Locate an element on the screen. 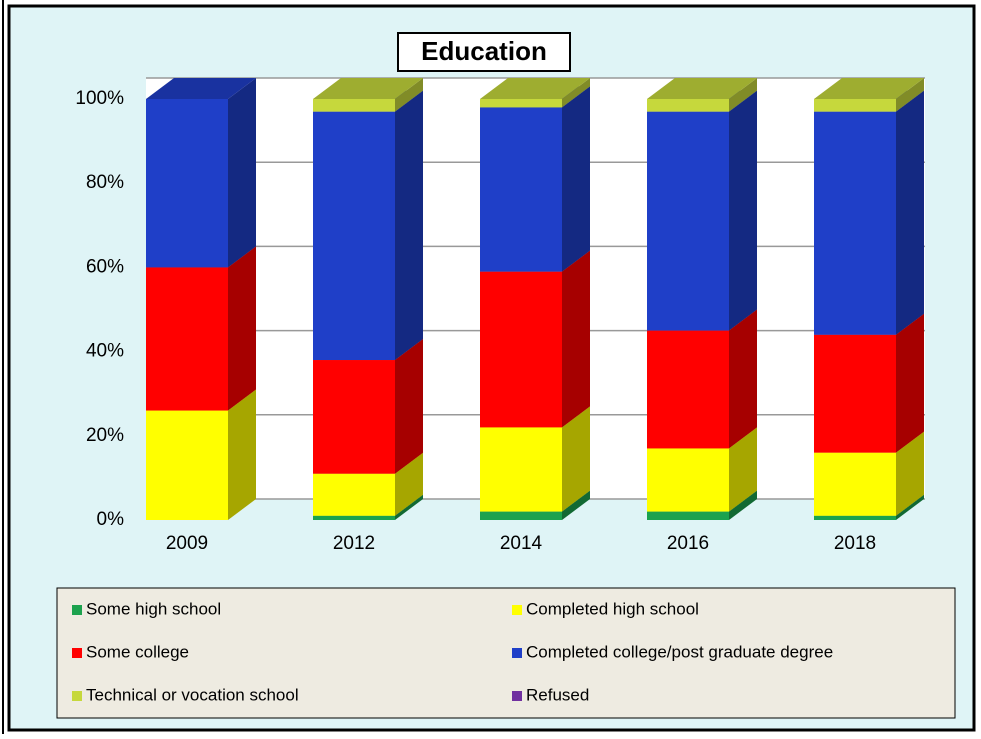  title-box is located at coordinates (484, 52).